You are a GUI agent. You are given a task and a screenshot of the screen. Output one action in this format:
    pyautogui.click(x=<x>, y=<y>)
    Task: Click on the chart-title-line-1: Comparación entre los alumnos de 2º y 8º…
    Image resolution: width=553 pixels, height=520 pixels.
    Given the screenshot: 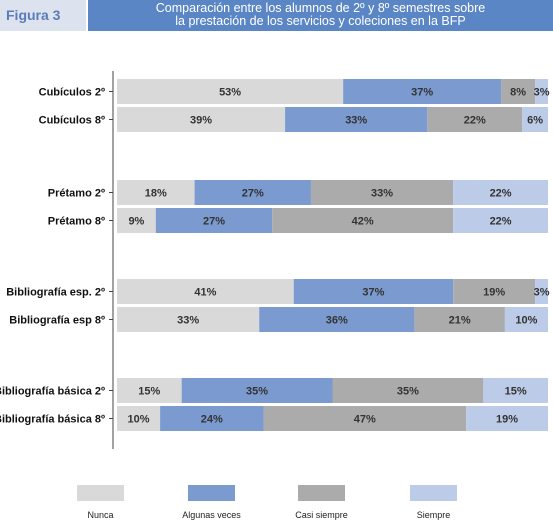 What is the action you would take?
    pyautogui.click(x=320, y=8)
    